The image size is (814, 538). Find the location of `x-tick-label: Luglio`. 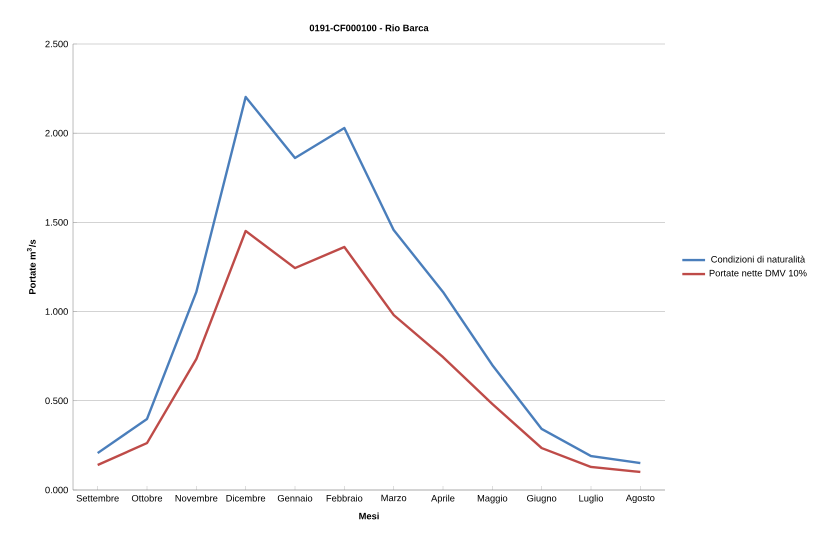

x-tick-label: Luglio is located at coordinates (591, 499).